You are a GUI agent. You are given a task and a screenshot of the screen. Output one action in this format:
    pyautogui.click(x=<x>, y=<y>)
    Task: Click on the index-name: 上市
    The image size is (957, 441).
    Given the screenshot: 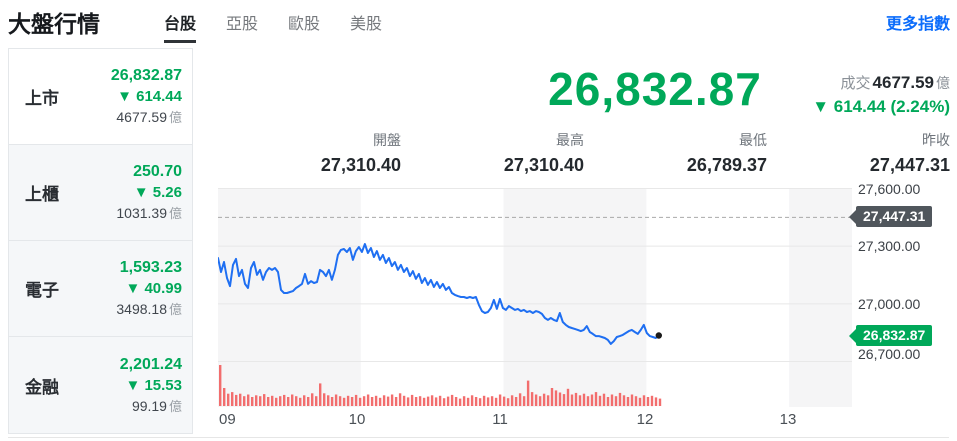 What is the action you would take?
    pyautogui.click(x=42, y=98)
    